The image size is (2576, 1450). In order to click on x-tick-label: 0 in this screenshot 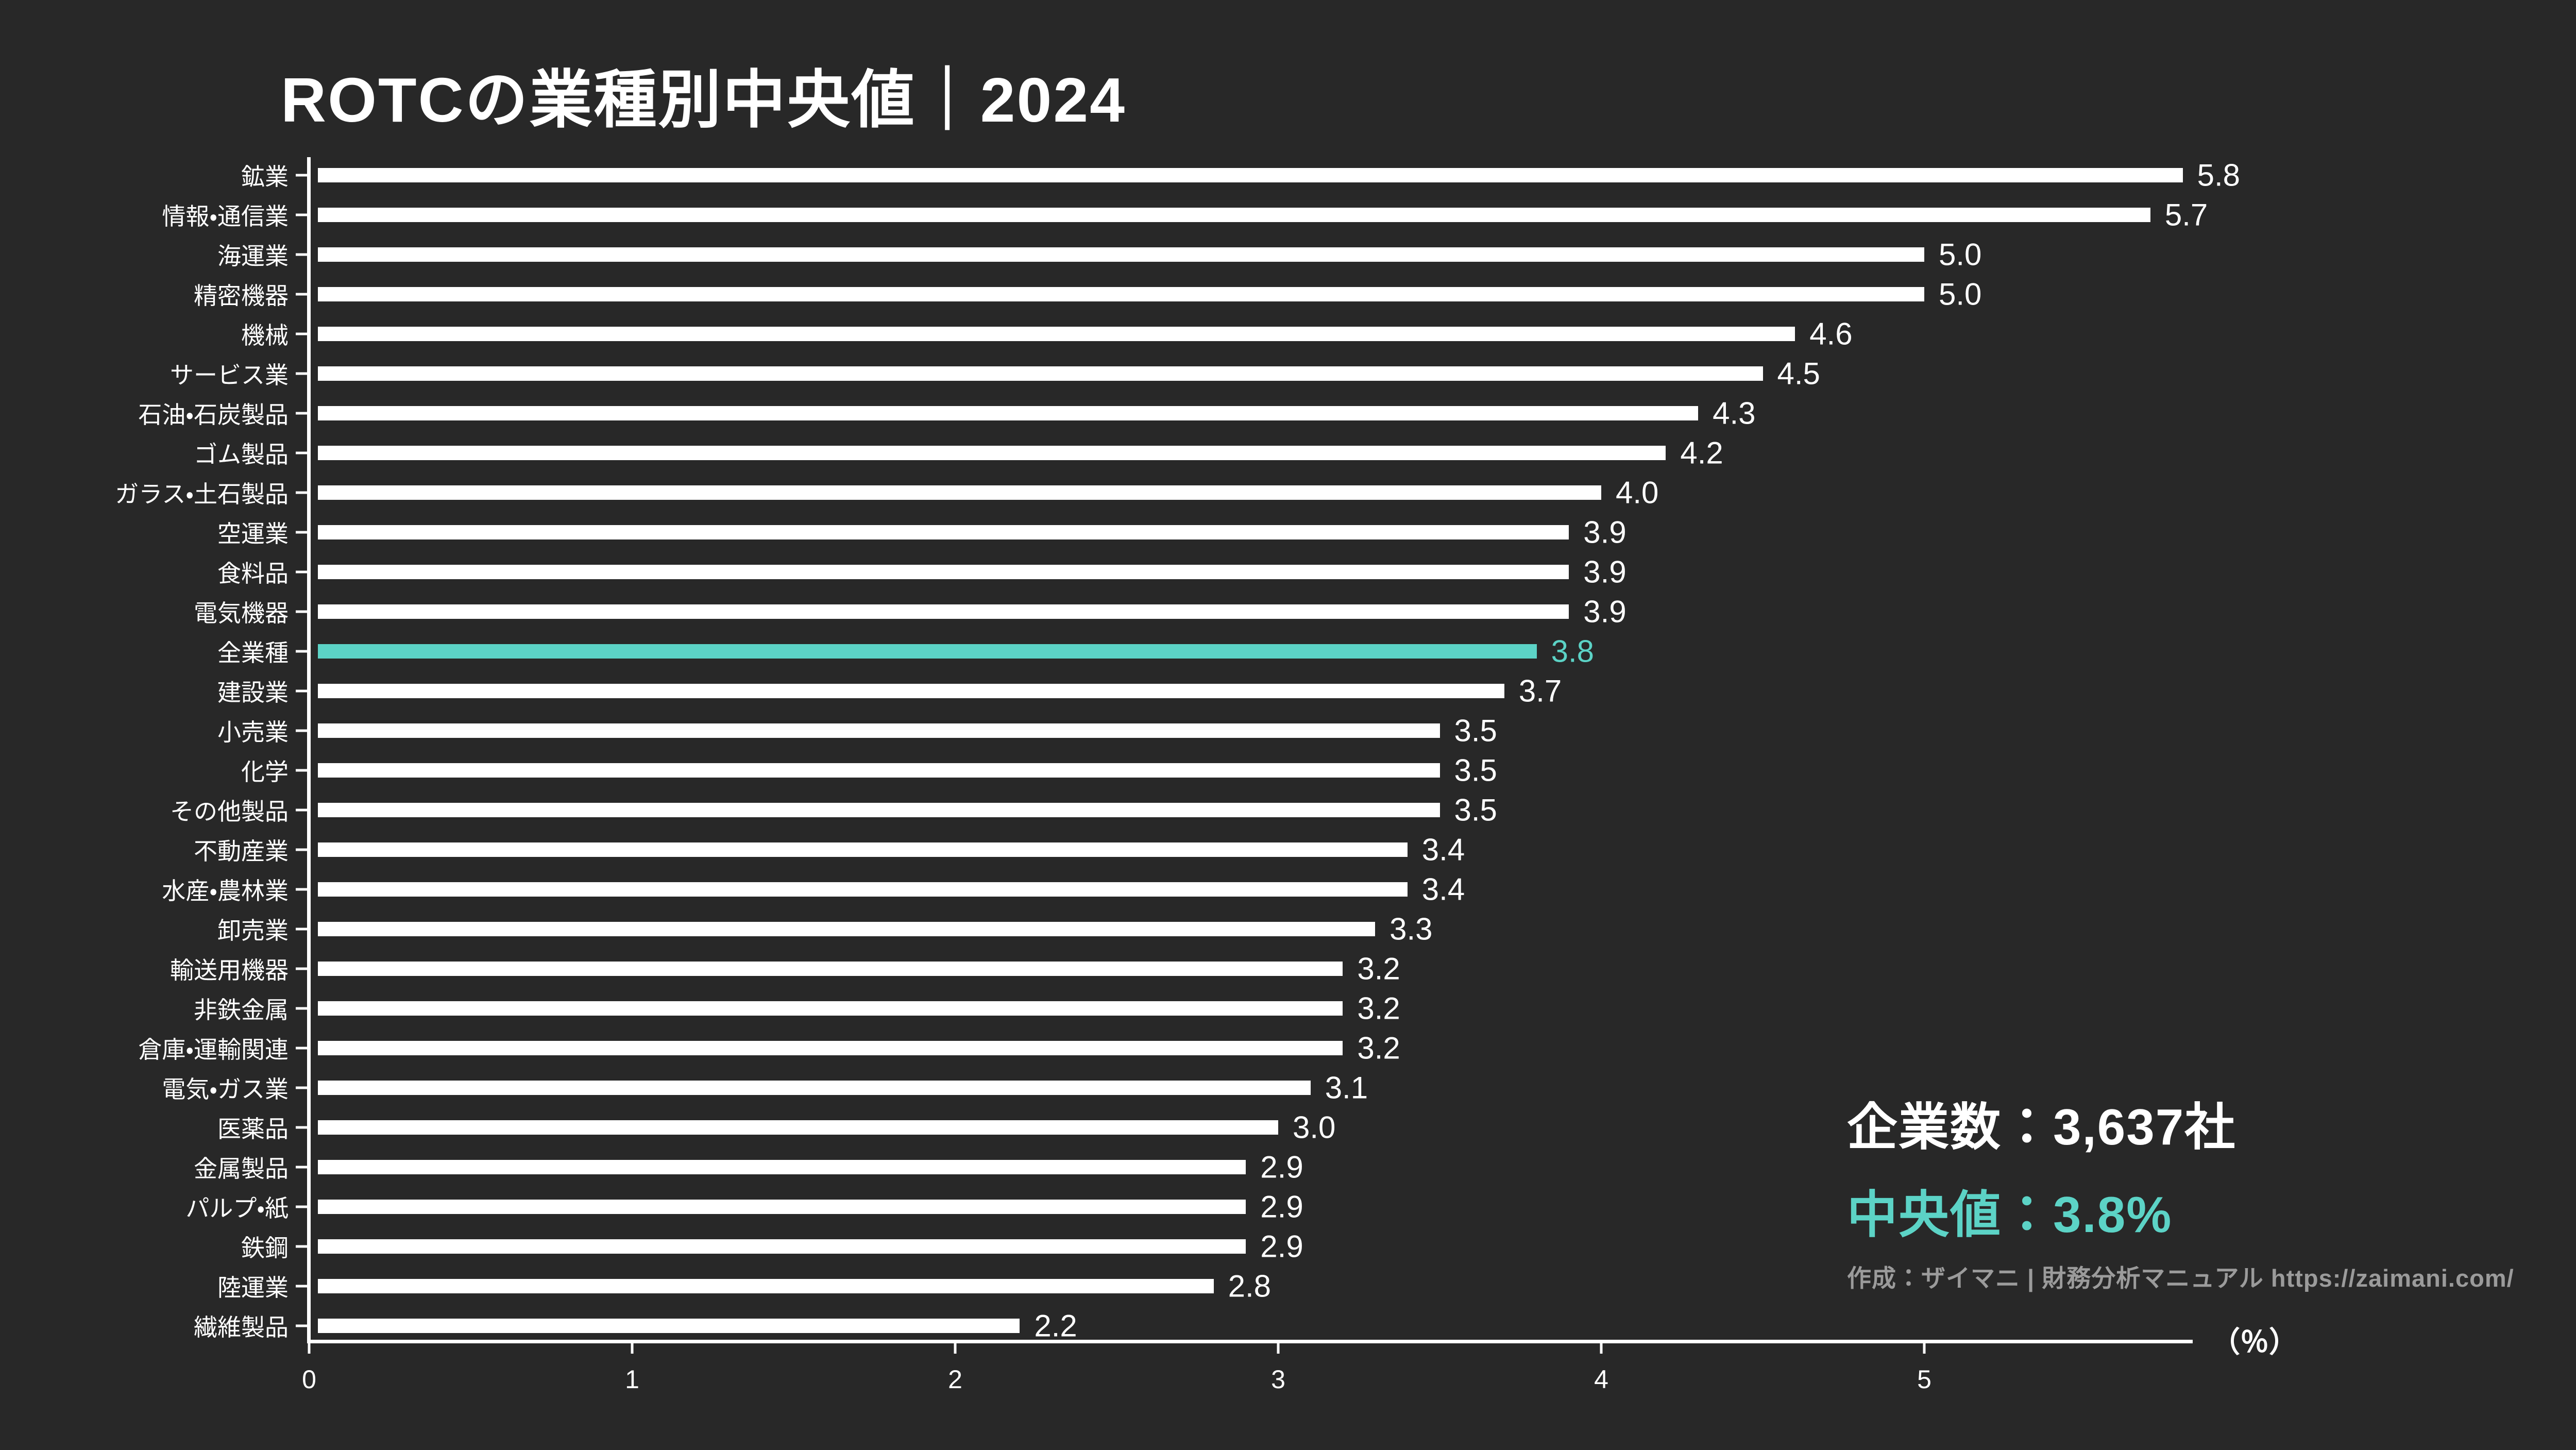, I will do `click(309, 1379)`.